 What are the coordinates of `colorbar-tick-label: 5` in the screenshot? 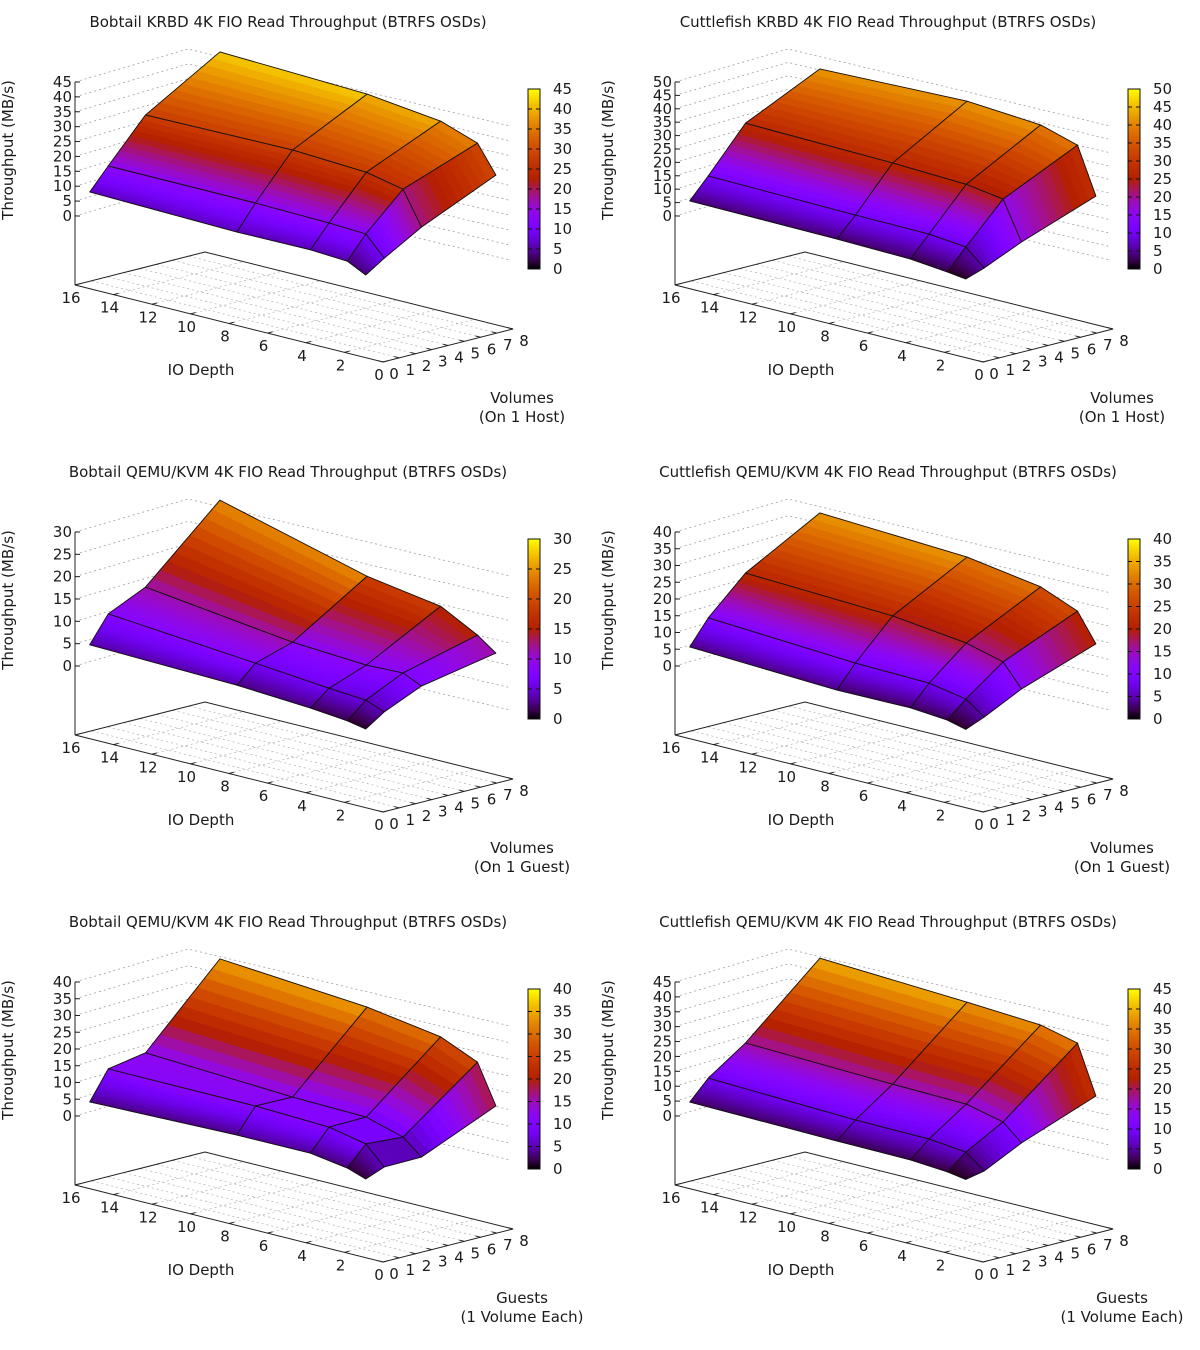 It's located at (1158, 251).